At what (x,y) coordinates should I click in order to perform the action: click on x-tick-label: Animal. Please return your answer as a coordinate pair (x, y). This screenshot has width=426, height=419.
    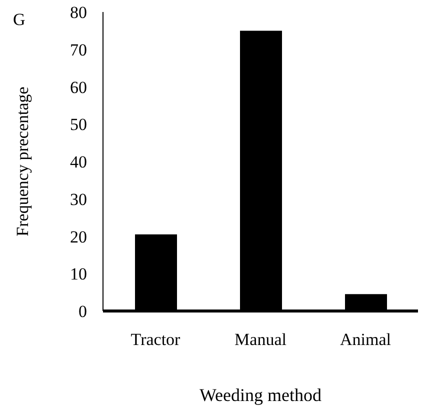
    Looking at the image, I should click on (366, 340).